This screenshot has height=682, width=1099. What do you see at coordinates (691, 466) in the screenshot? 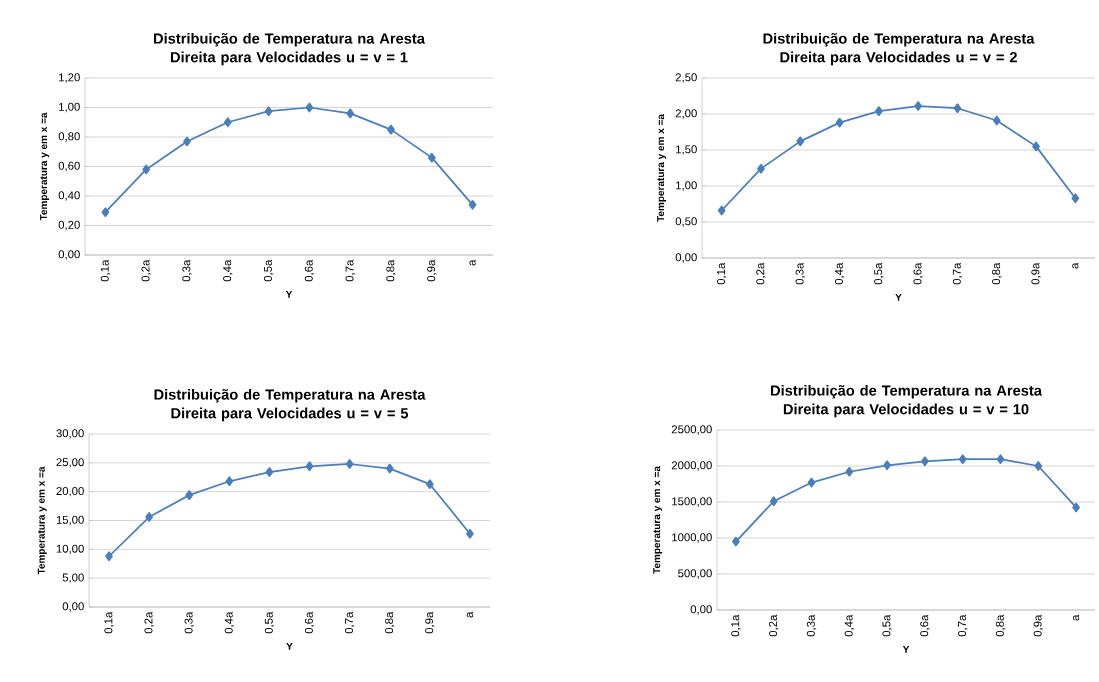
I see `y-tick-label: 2000,00` at bounding box center [691, 466].